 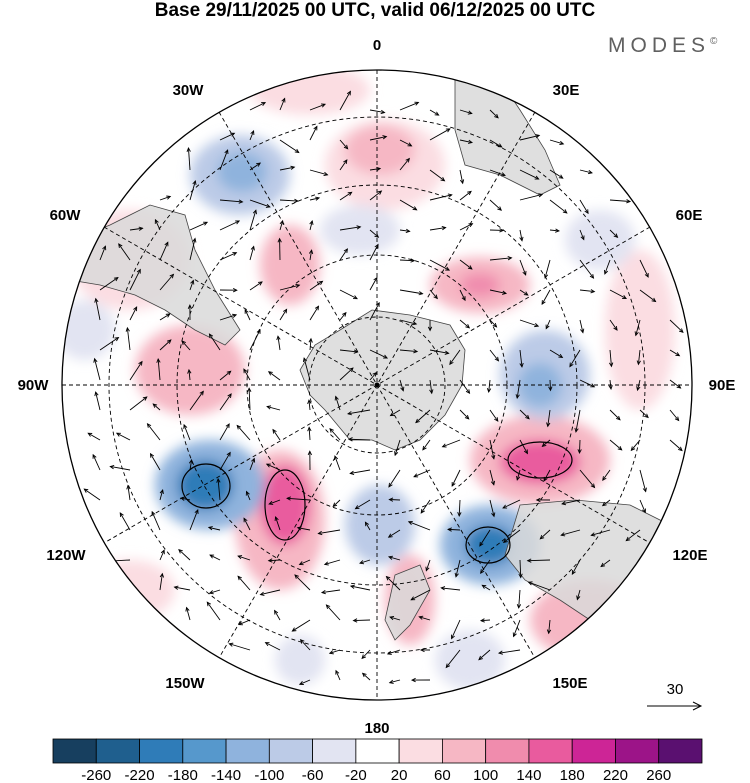 I want to click on lon-label-0: 0, so click(x=377, y=45).